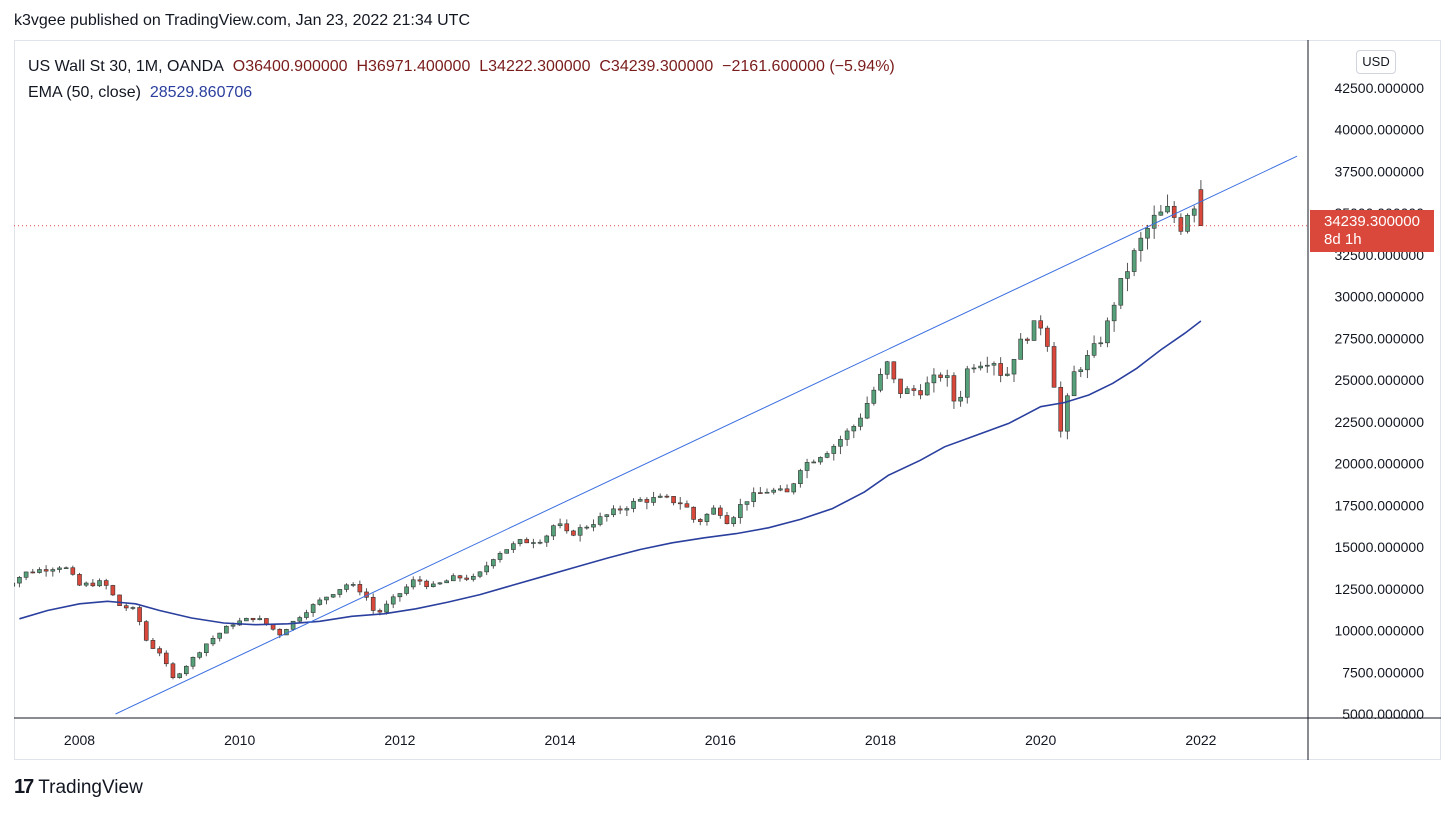 The image size is (1456, 814). What do you see at coordinates (84, 92) in the screenshot?
I see `legend-ema-label: EMA (50, close)` at bounding box center [84, 92].